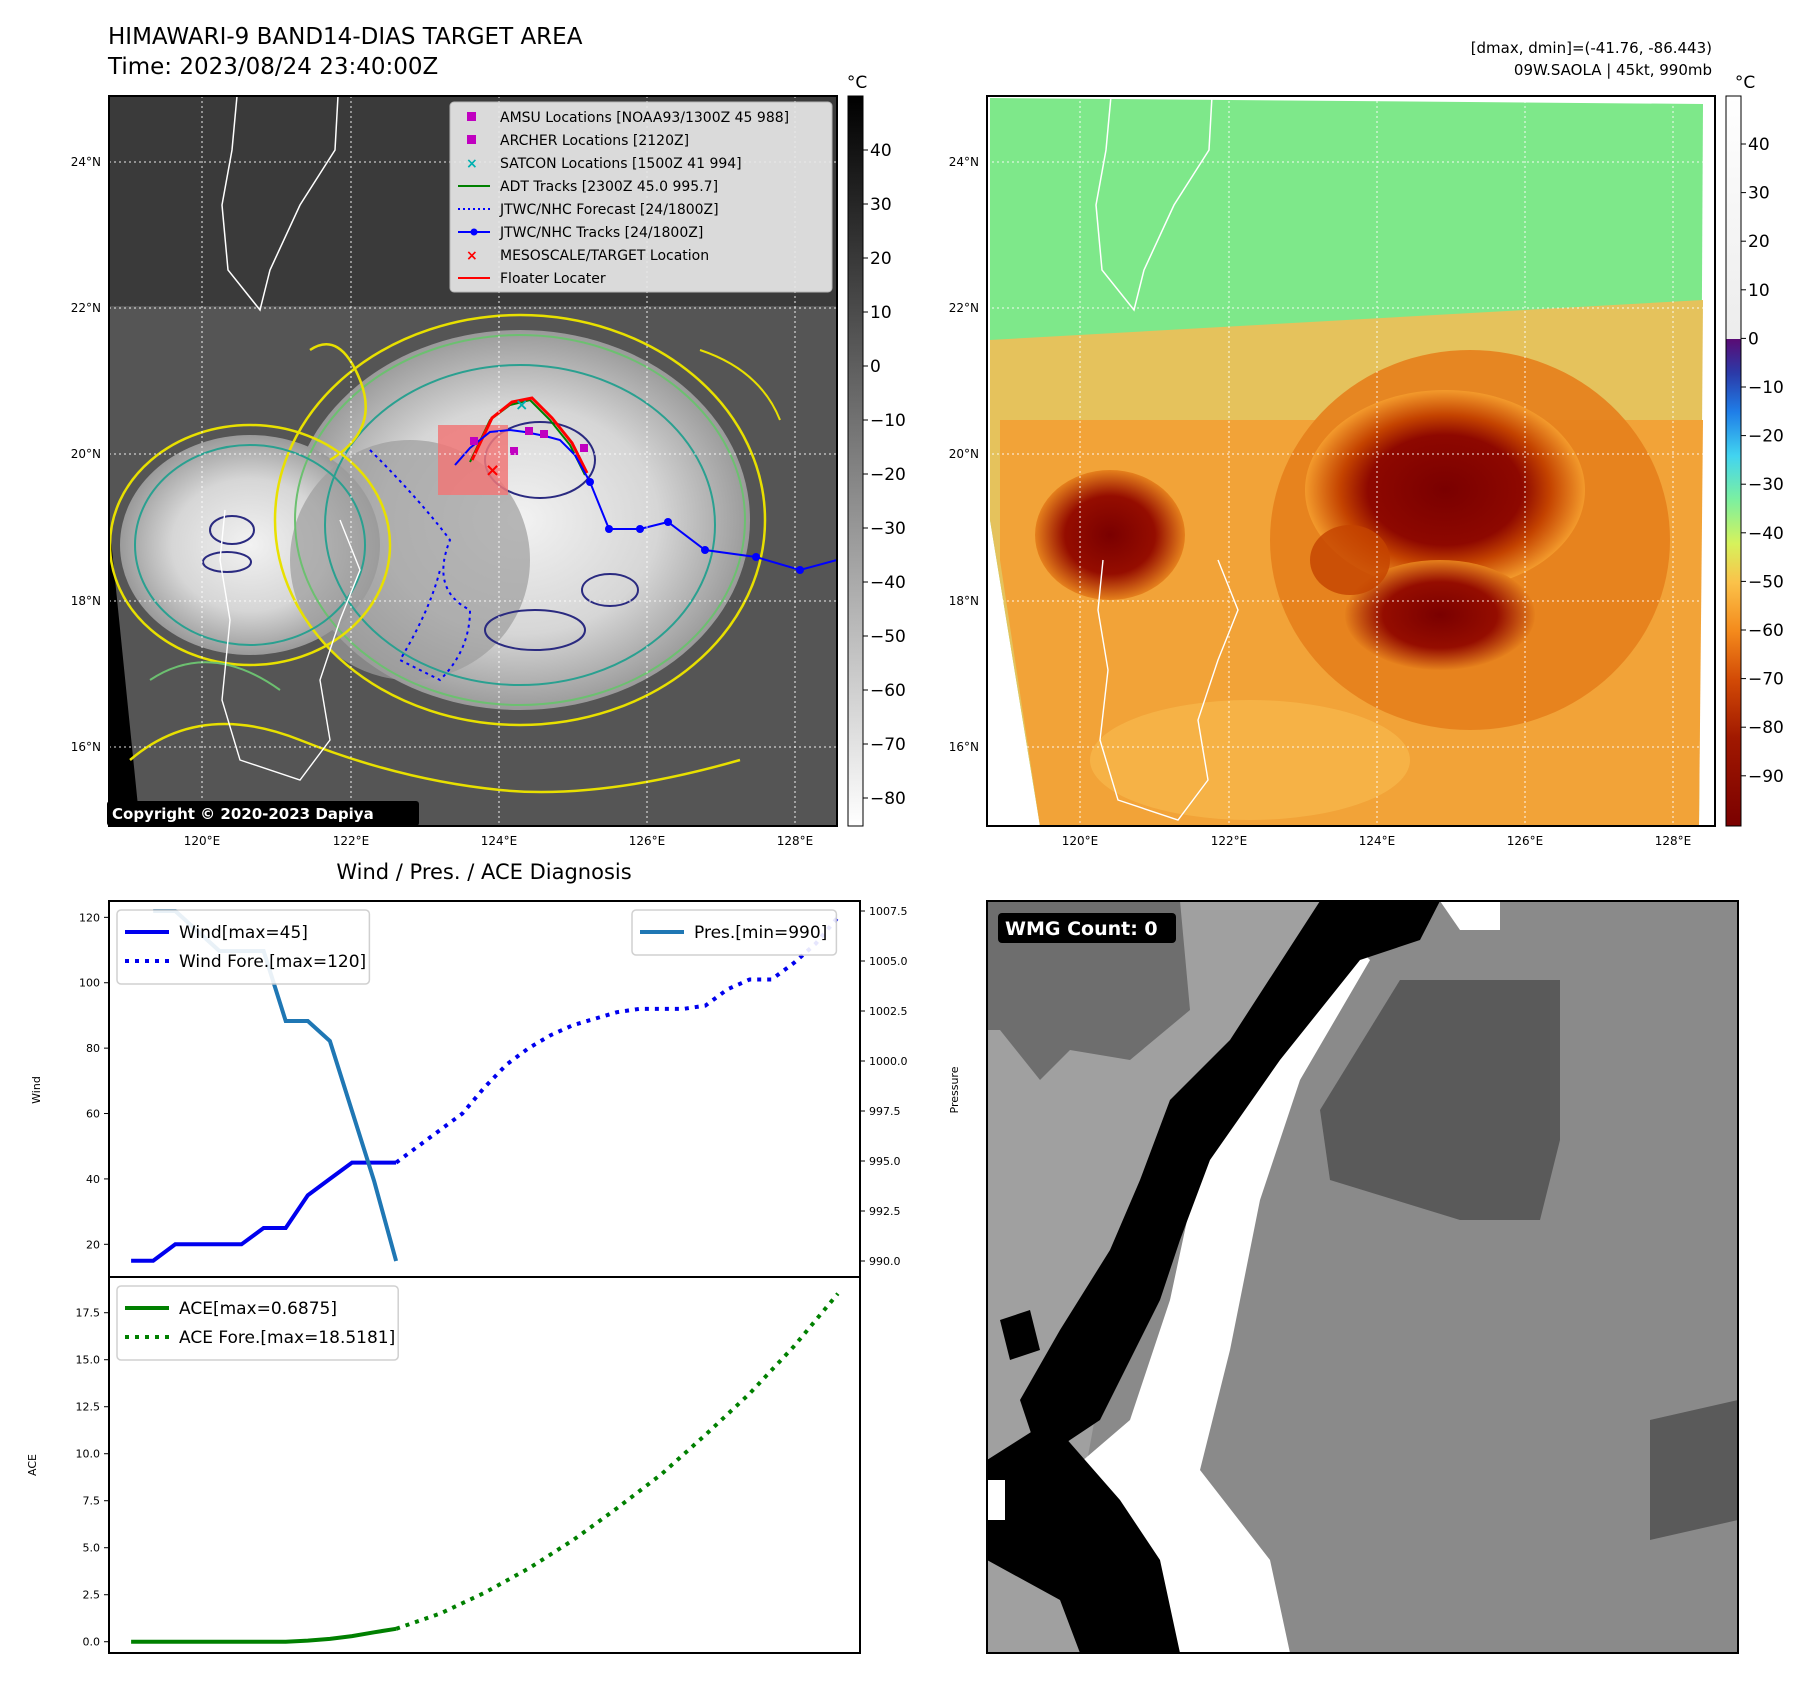  I want to click on legend-item: Floater Locater, so click(532, 279).